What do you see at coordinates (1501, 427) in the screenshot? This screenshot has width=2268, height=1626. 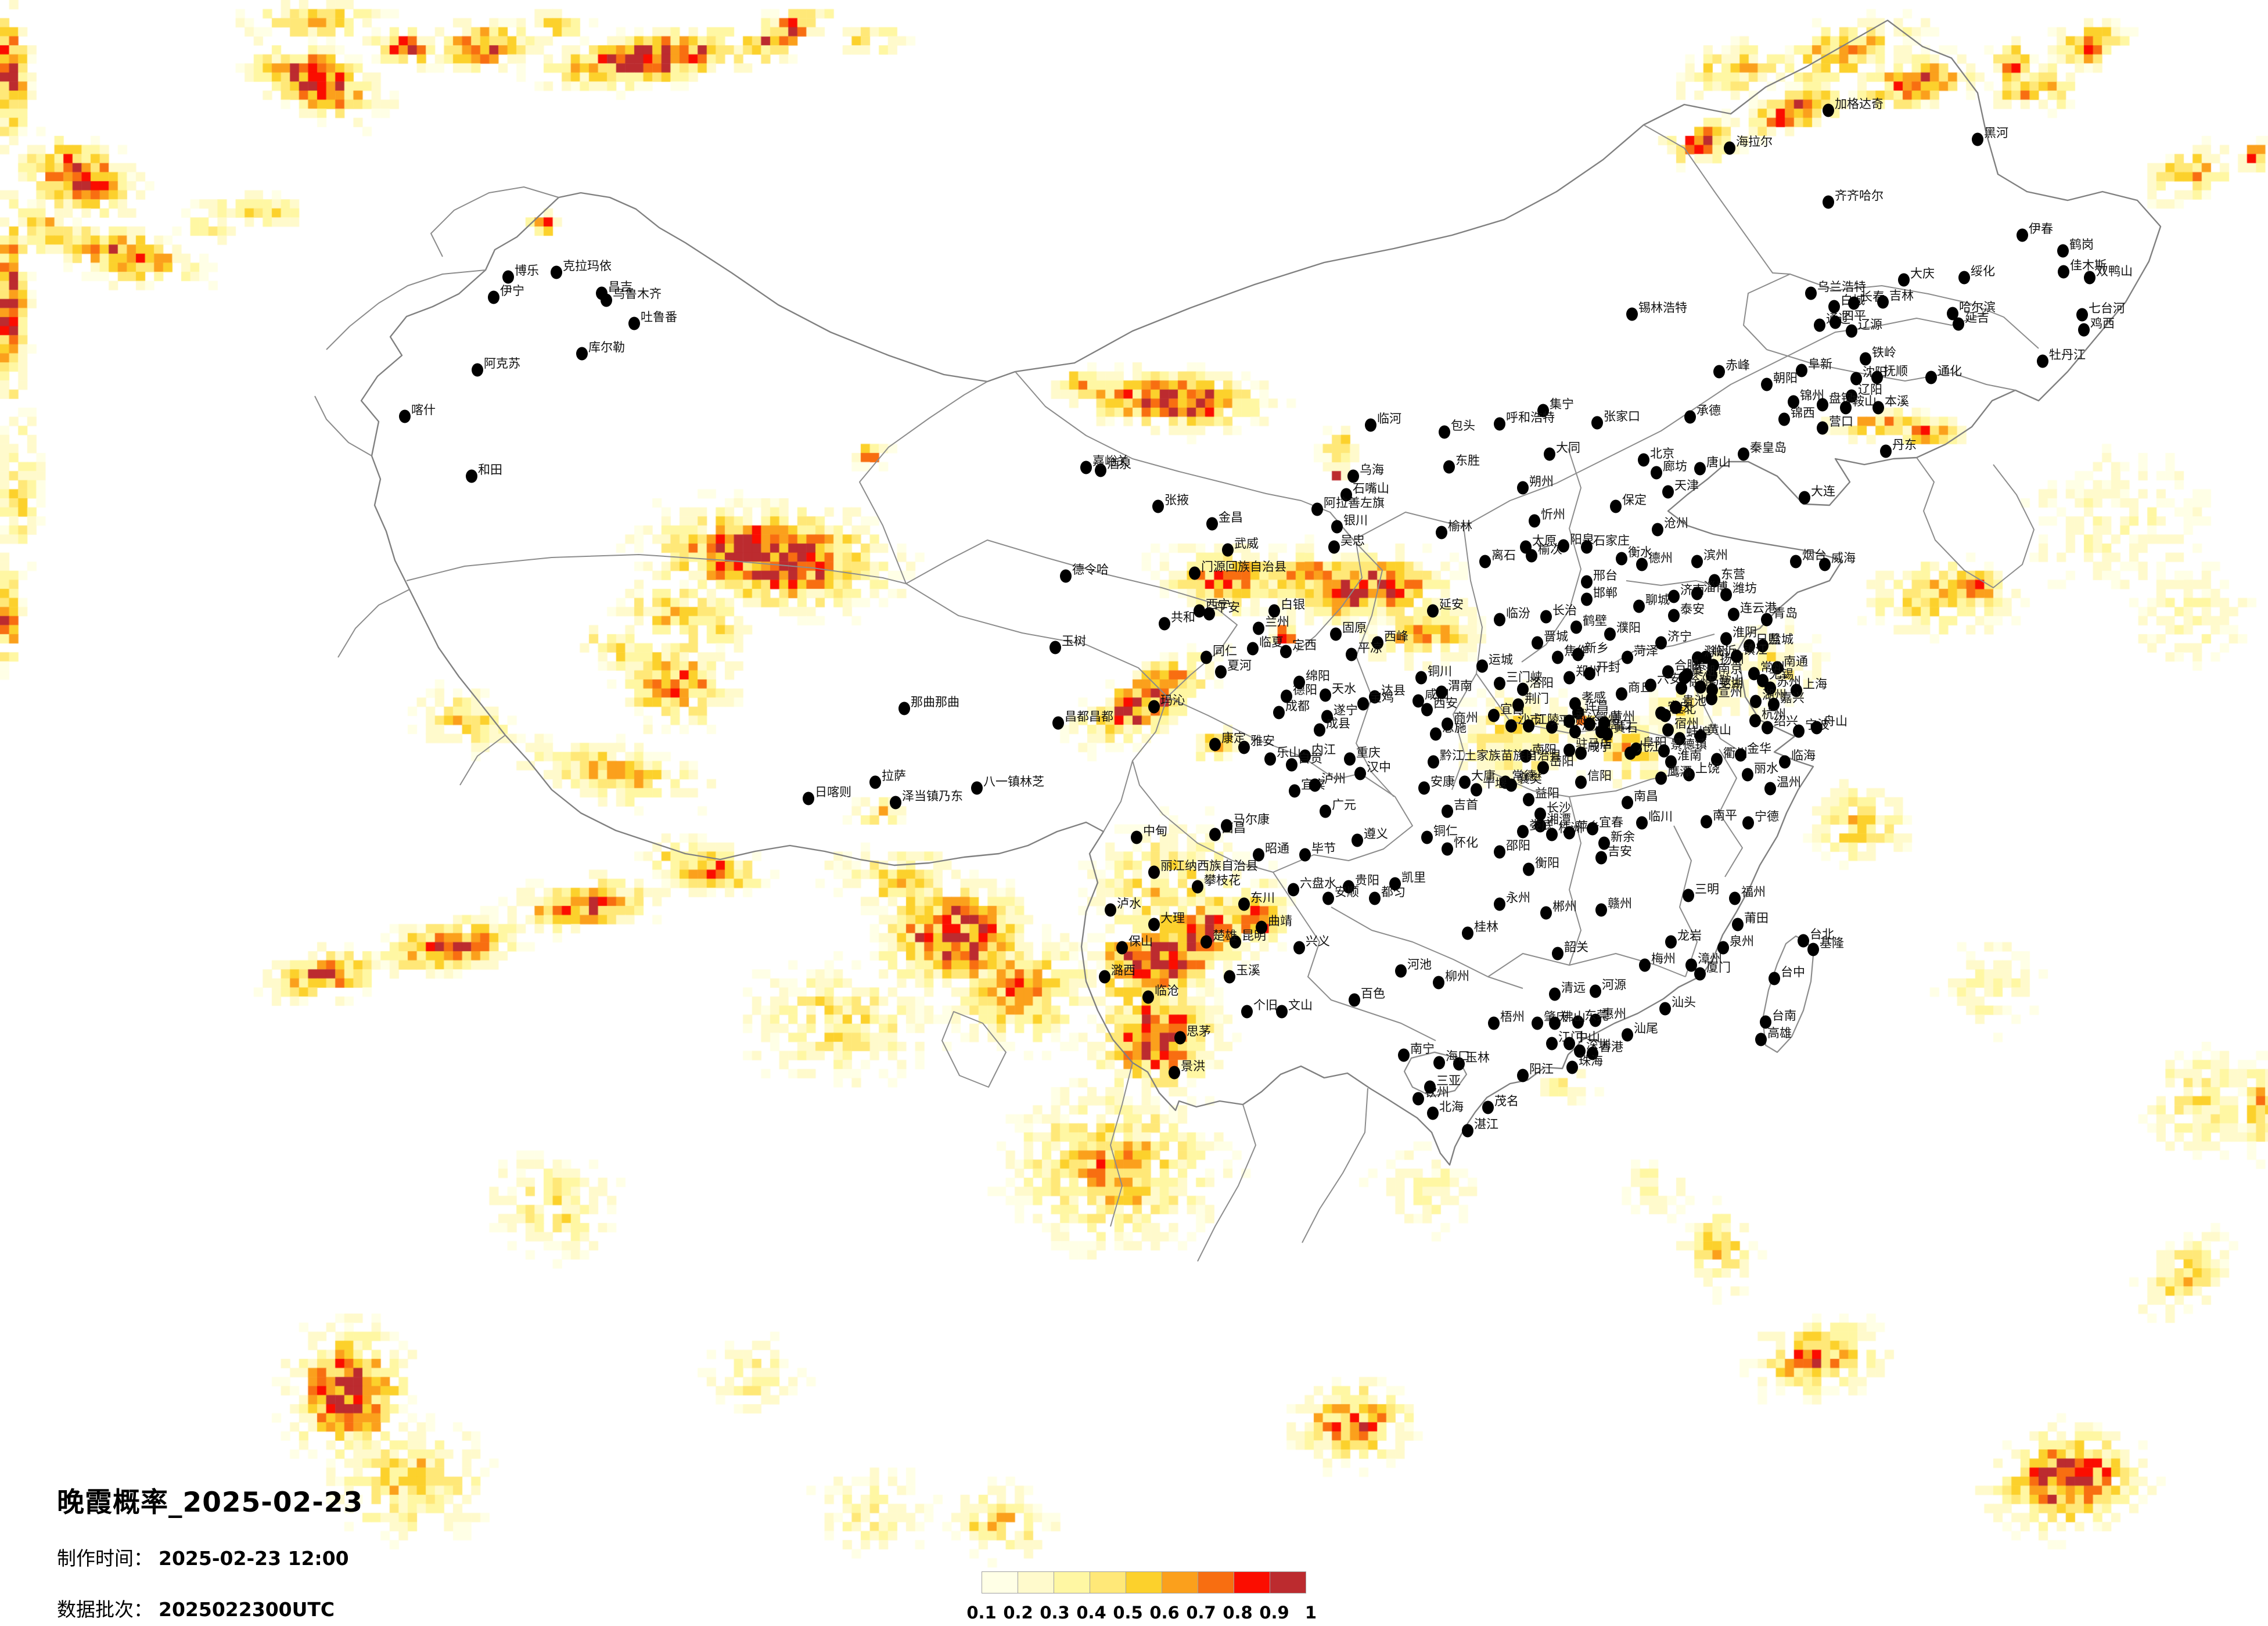 I see `border-innermongolia-south` at bounding box center [1501, 427].